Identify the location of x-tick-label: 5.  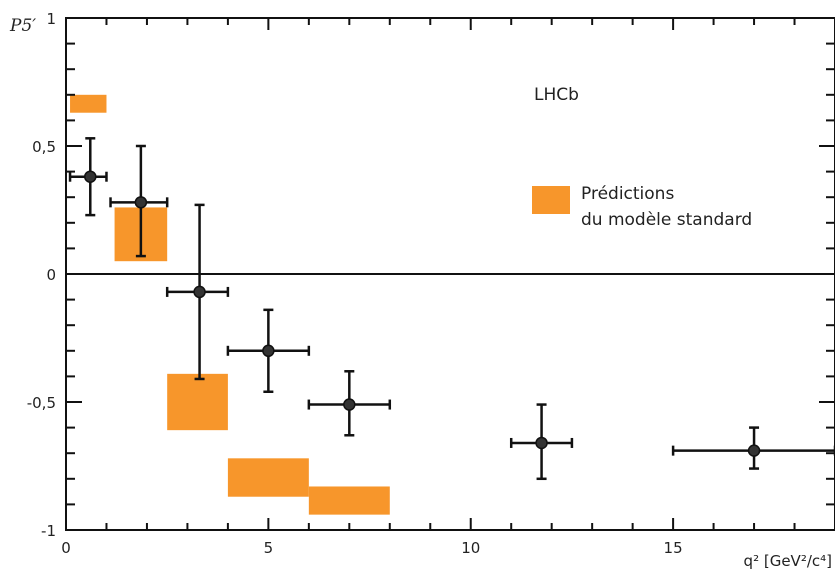
(269, 548).